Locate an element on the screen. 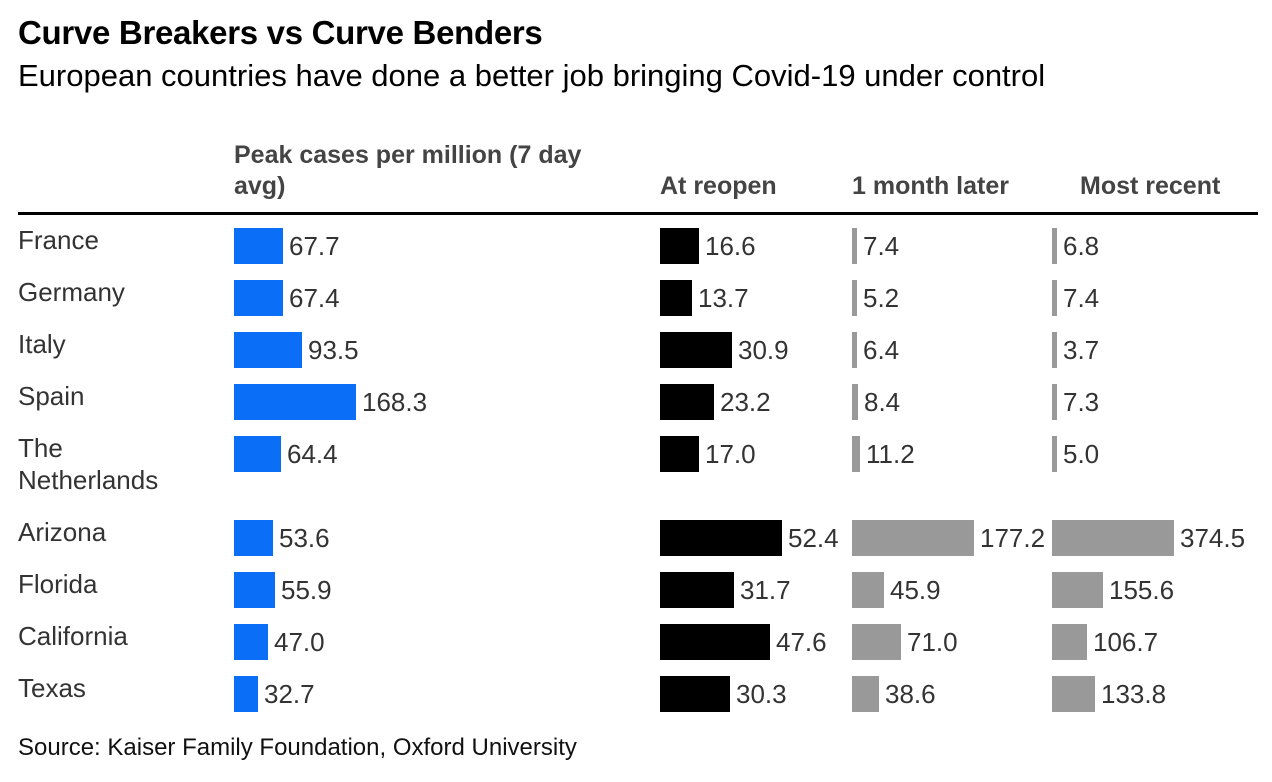  value-label-peak-texas: 32.7 is located at coordinates (289, 694).